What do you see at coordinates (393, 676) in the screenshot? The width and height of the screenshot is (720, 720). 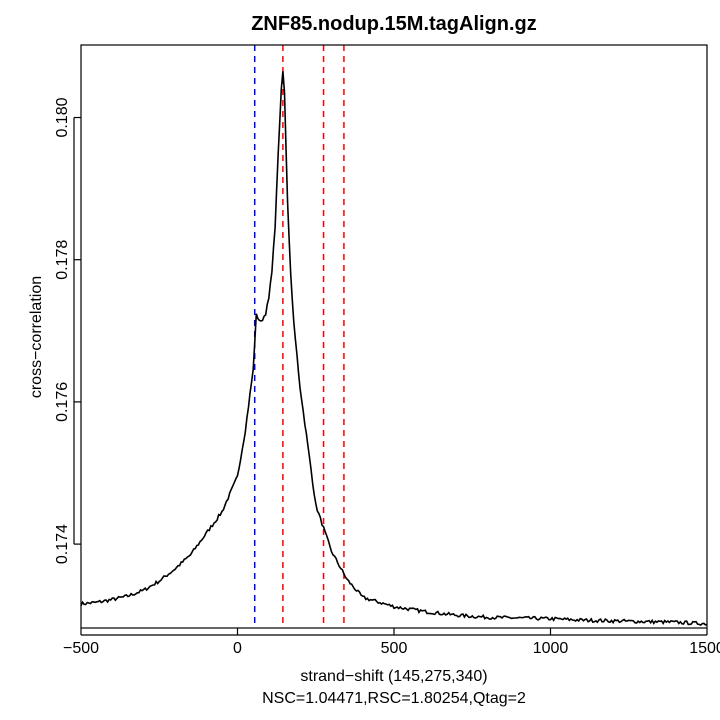 I see `x-axis-label: strand−shift (145,275,340)` at bounding box center [393, 676].